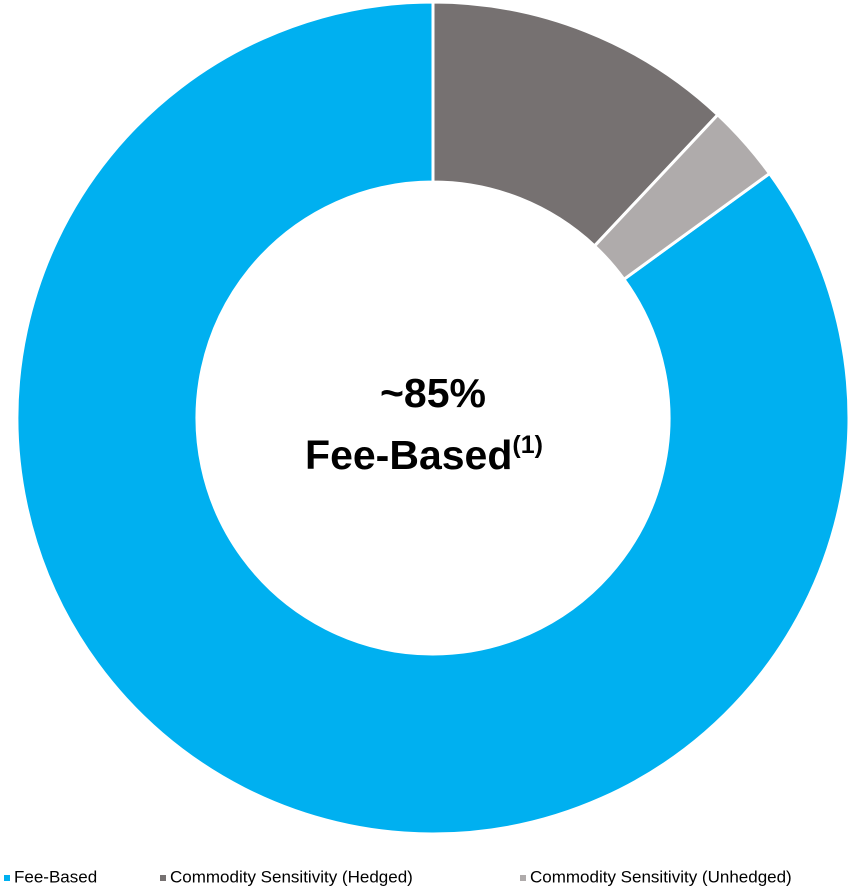 This screenshot has height=890, width=866. What do you see at coordinates (55, 876) in the screenshot?
I see `legend-label: Fee-Based` at bounding box center [55, 876].